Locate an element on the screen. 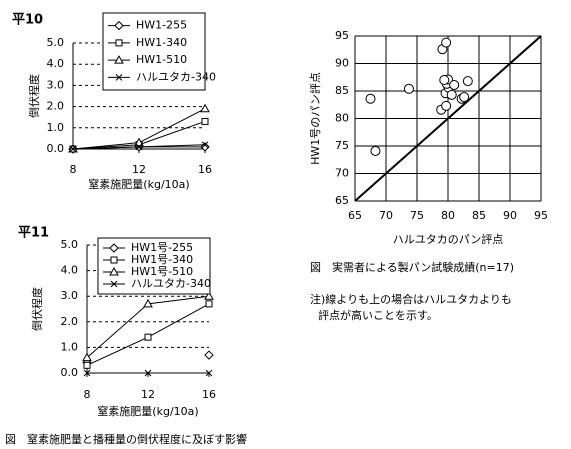 The height and width of the screenshot is (449, 571). note: 評点が高いことを示す。 is located at coordinates (378, 315).